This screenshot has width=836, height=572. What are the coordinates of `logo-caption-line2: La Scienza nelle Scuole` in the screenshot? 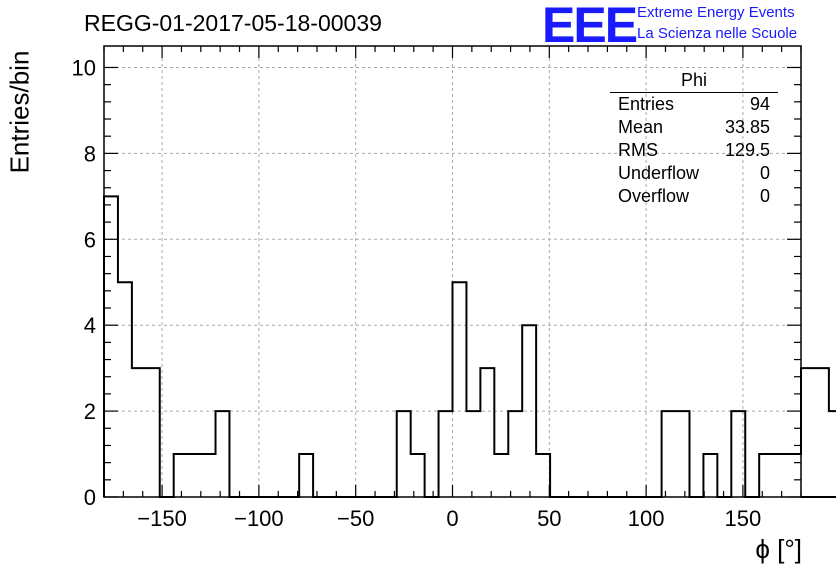 It's located at (717, 33).